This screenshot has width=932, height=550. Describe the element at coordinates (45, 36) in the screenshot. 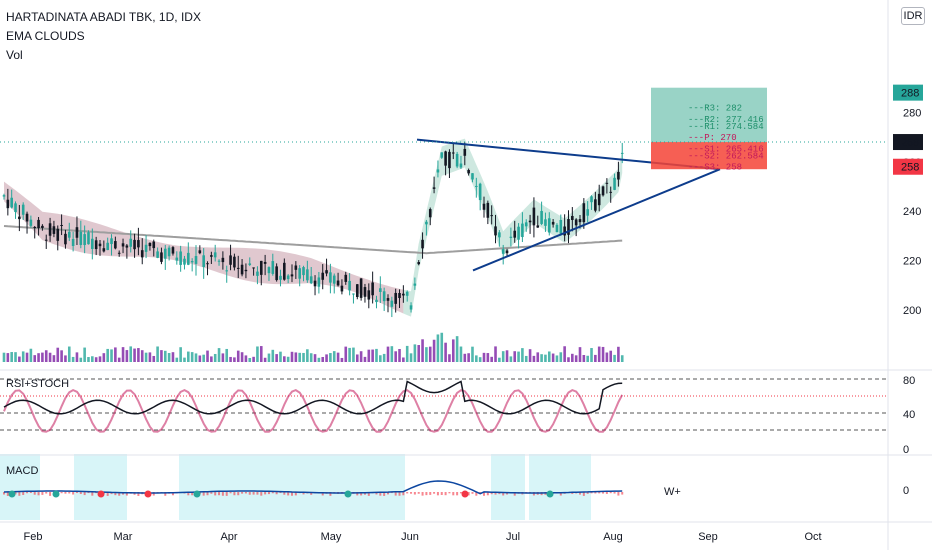

I see `indicator-label: EMA CLOUDS` at that location.